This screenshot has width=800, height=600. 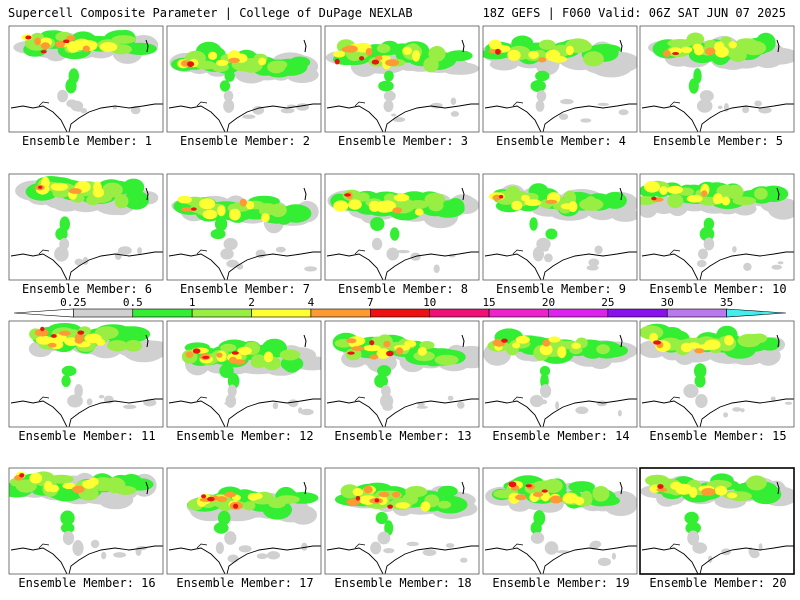 What do you see at coordinates (403, 436) in the screenshot?
I see `ensemble-member-label: Ensemble Member: 13` at bounding box center [403, 436].